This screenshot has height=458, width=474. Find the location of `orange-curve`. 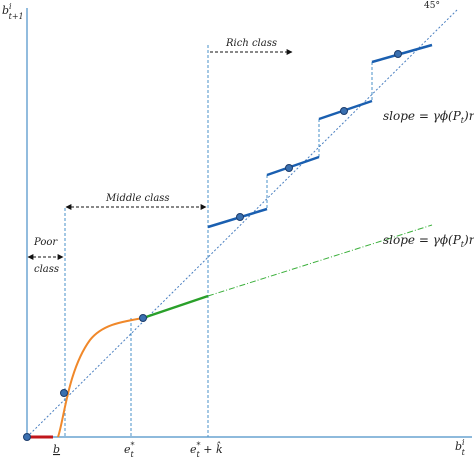

orange-curve is located at coordinates (100, 377).